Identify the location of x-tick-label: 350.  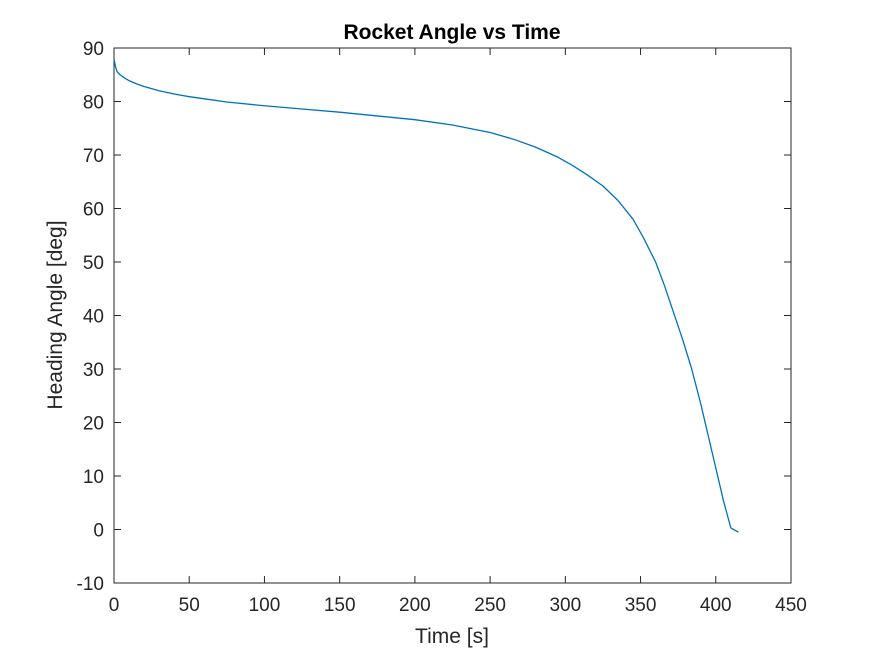
(641, 605).